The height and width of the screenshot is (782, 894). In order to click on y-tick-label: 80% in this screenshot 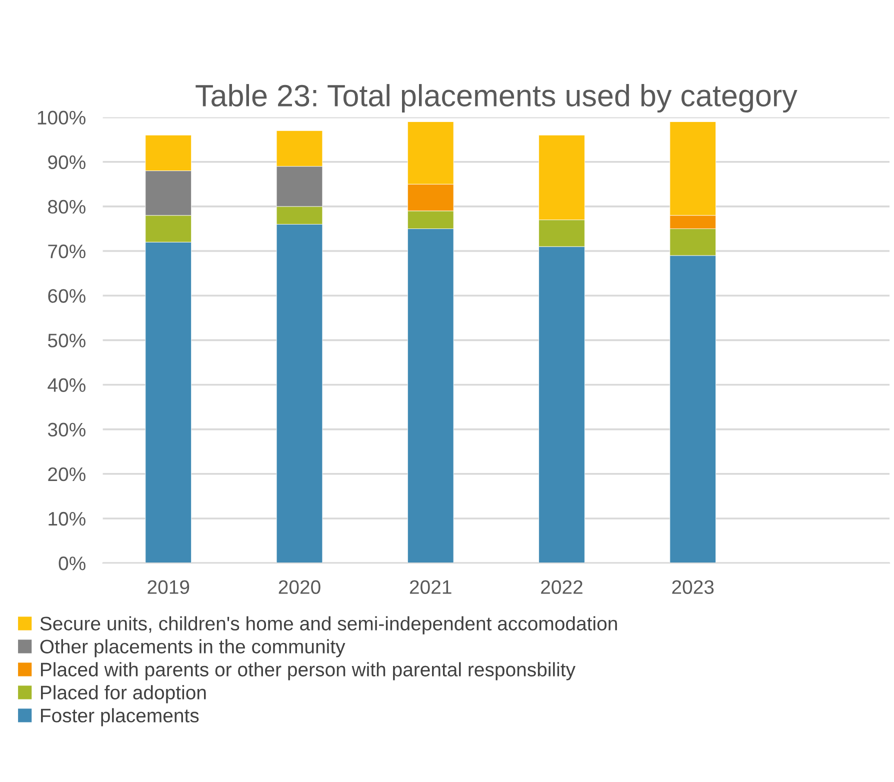, I will do `click(67, 207)`.